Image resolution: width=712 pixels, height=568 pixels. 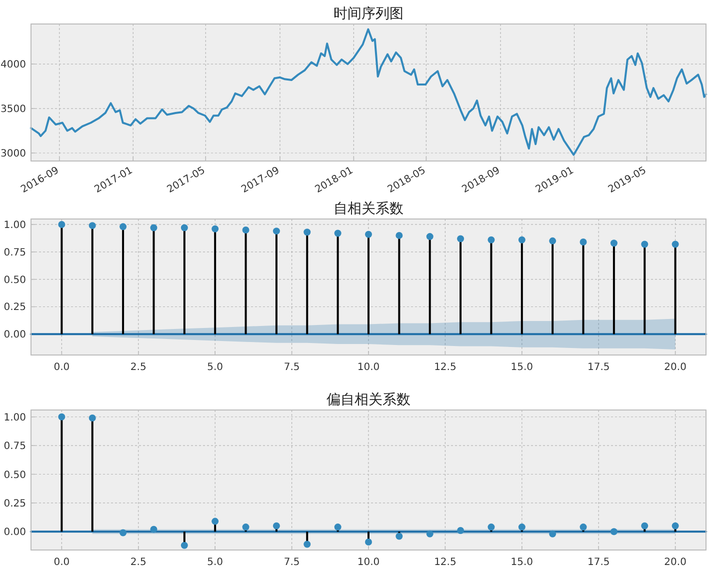 What do you see at coordinates (13, 154) in the screenshot?
I see `y-tick-label: 3000` at bounding box center [13, 154].